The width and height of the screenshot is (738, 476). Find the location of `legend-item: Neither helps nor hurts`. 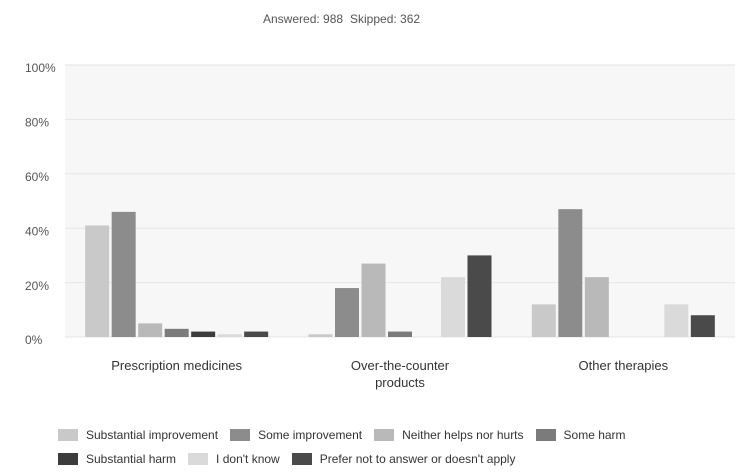

legend-item: Neither helps nor hurts is located at coordinates (449, 435).